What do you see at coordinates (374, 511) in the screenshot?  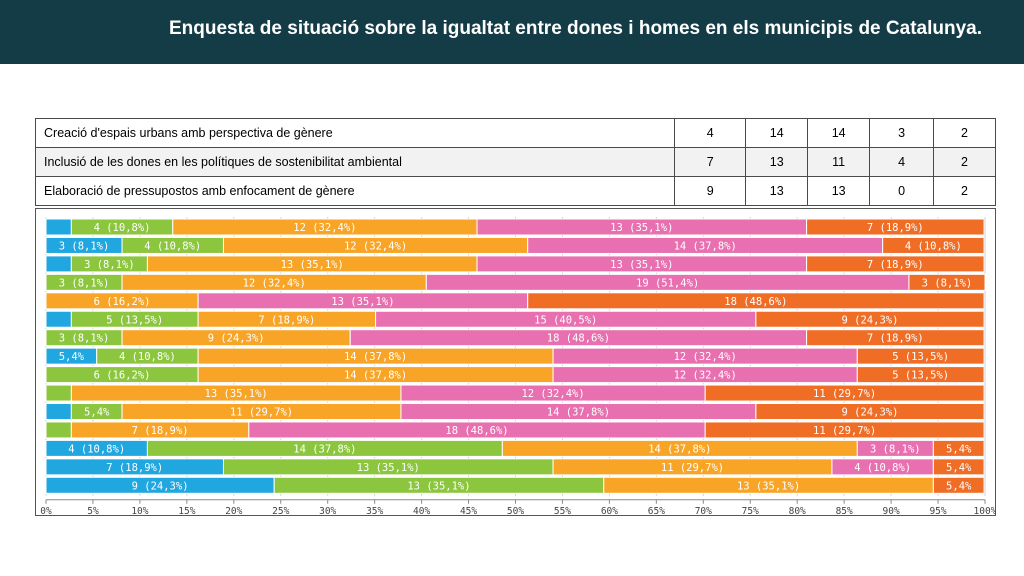 I see `x-tick-label: 35%` at bounding box center [374, 511].